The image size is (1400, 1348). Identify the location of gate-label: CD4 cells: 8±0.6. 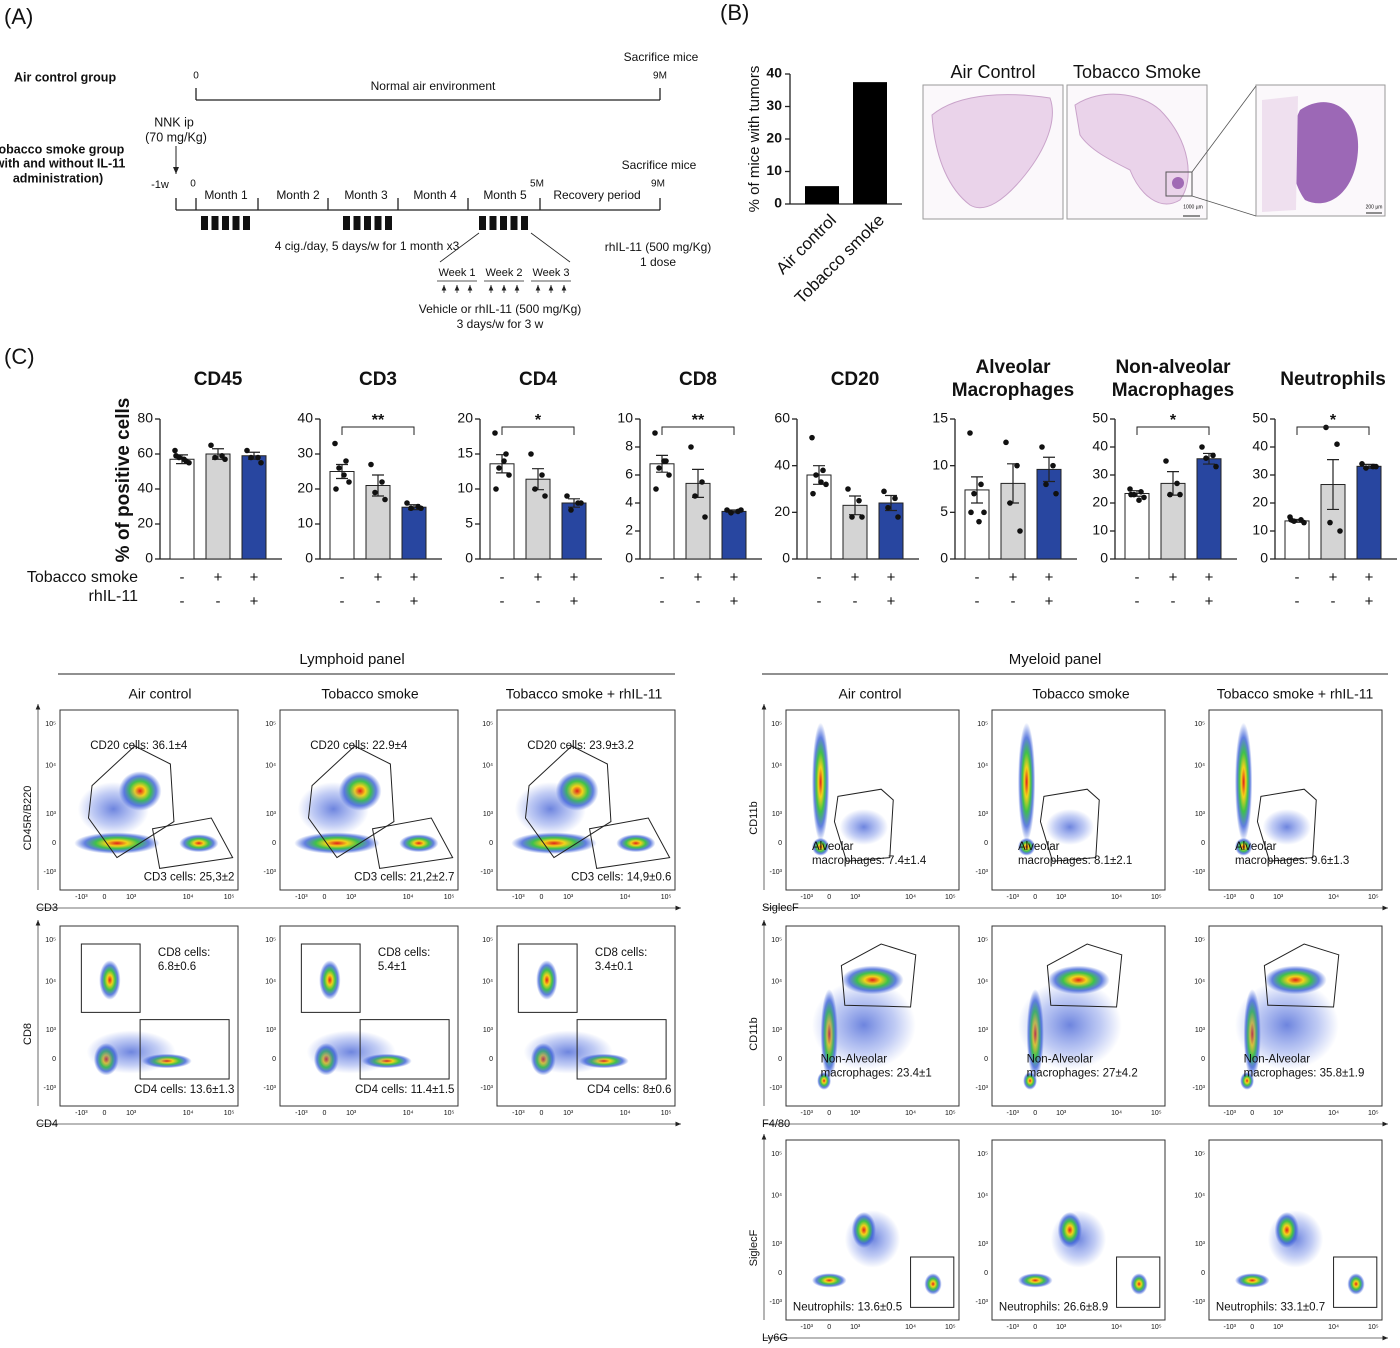
(629, 1090).